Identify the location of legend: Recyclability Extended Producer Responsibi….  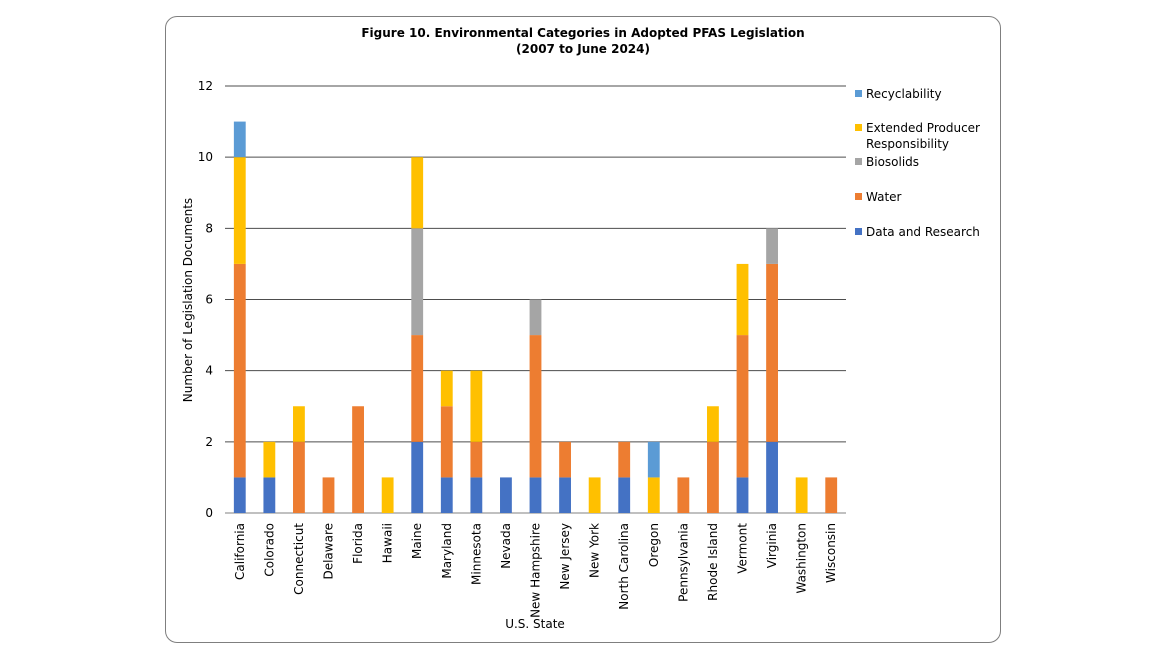
(917, 163).